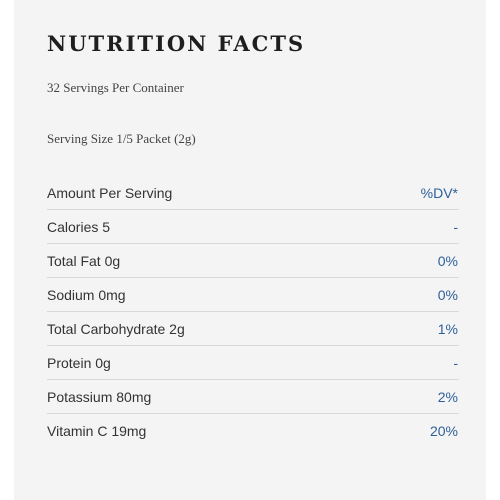  What do you see at coordinates (97, 431) in the screenshot?
I see `nutrient-label: Vitamin C 19mg` at bounding box center [97, 431].